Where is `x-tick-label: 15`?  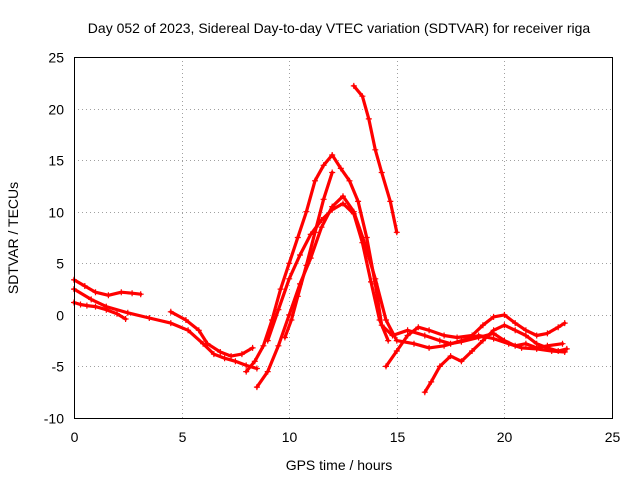
x-tick-label: 15 is located at coordinates (398, 437).